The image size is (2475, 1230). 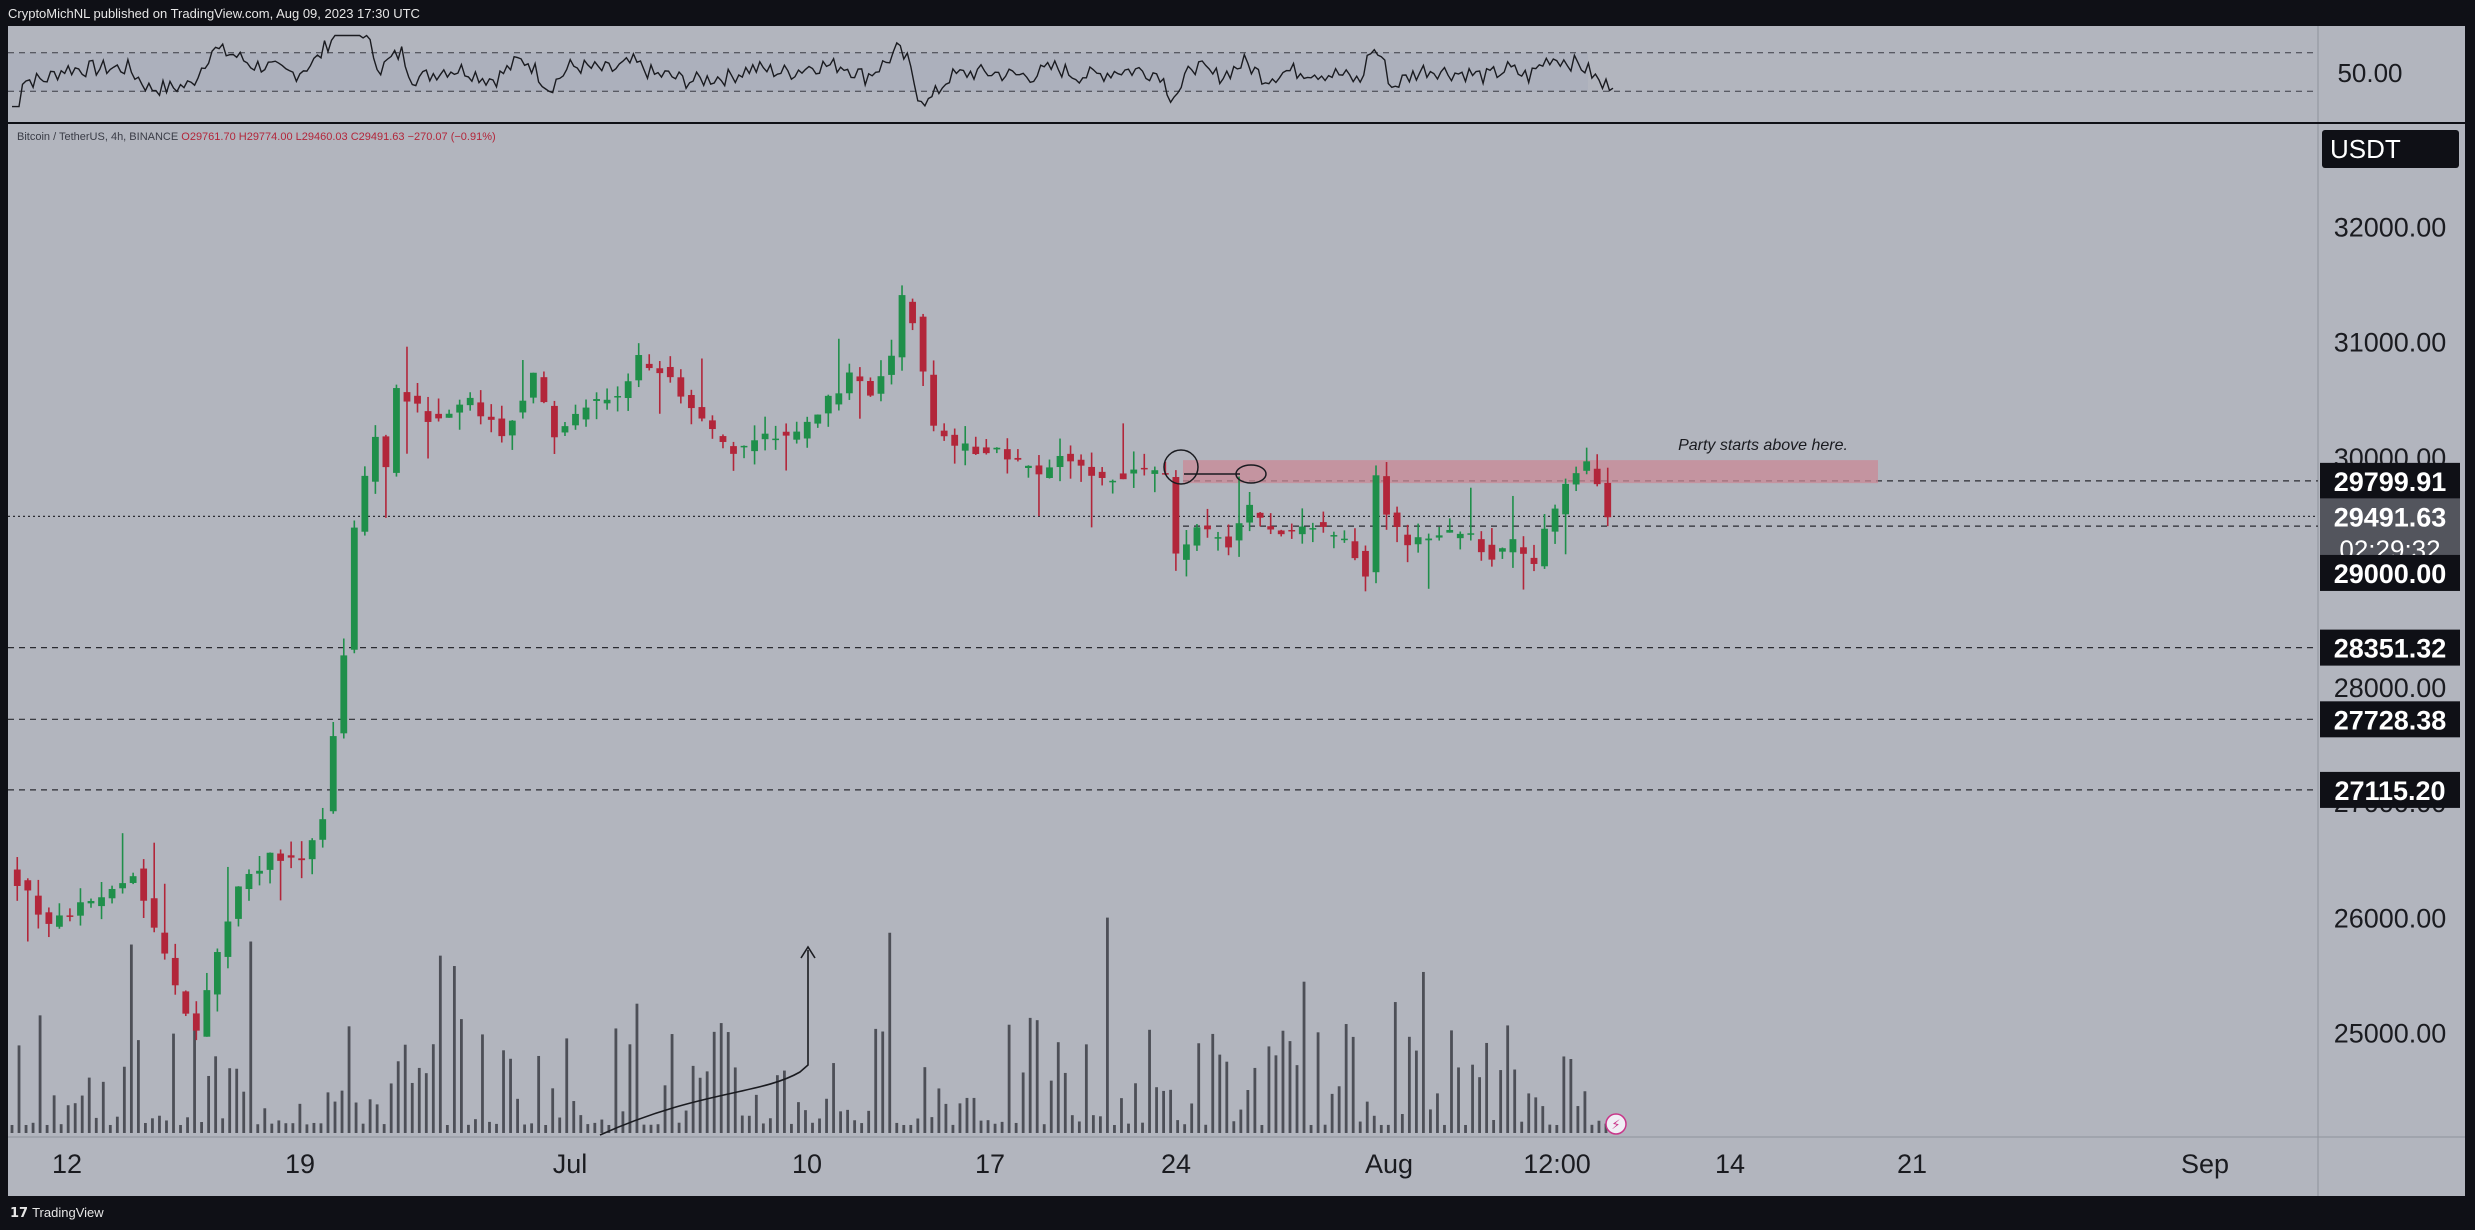 What do you see at coordinates (1616, 1124) in the screenshot?
I see `lightning-icon` at bounding box center [1616, 1124].